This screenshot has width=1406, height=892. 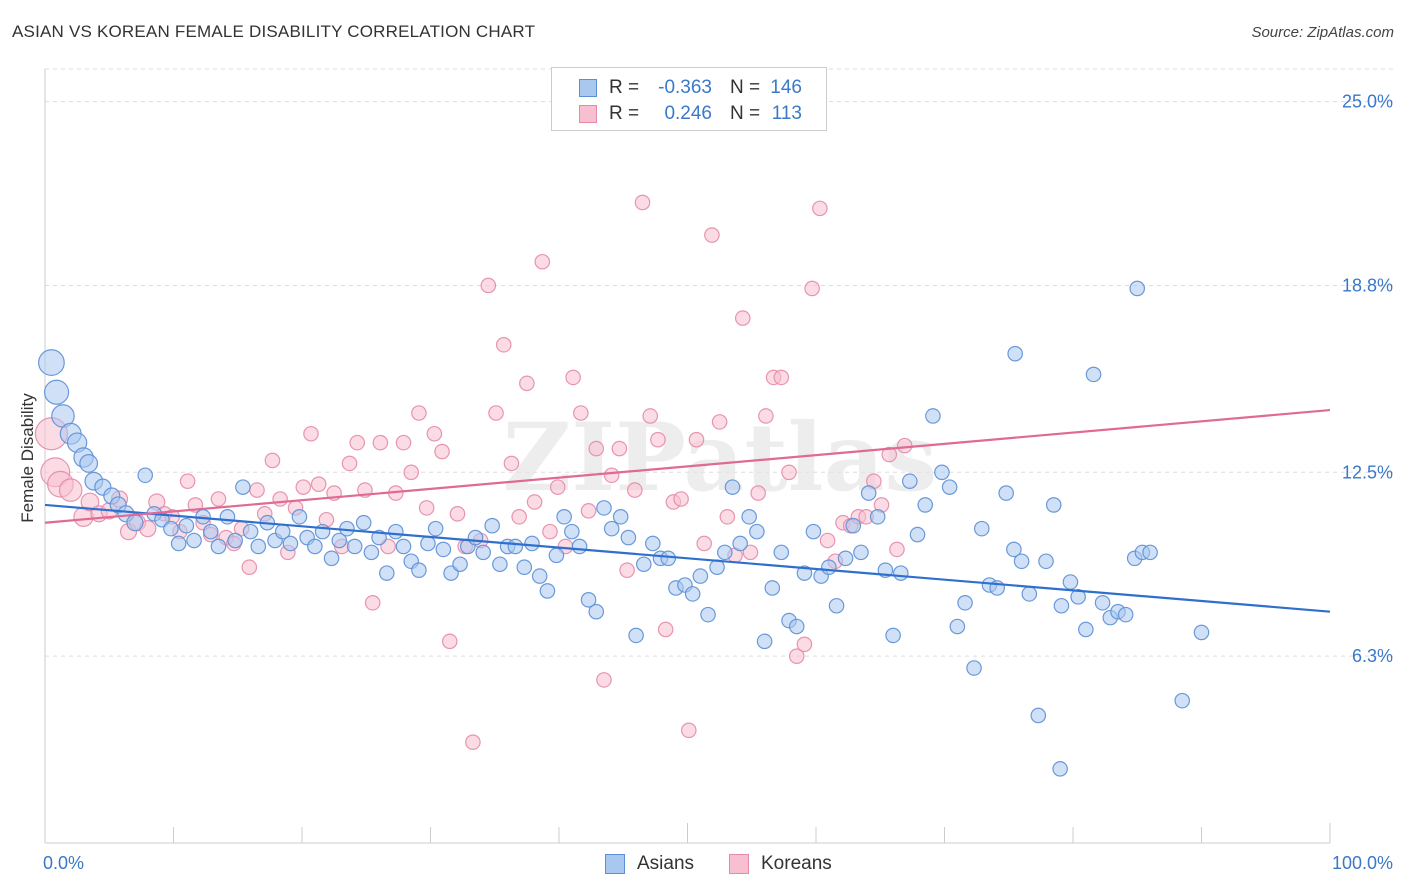 What do you see at coordinates (745, 113) in the screenshot?
I see `n-label: N =` at bounding box center [745, 113].